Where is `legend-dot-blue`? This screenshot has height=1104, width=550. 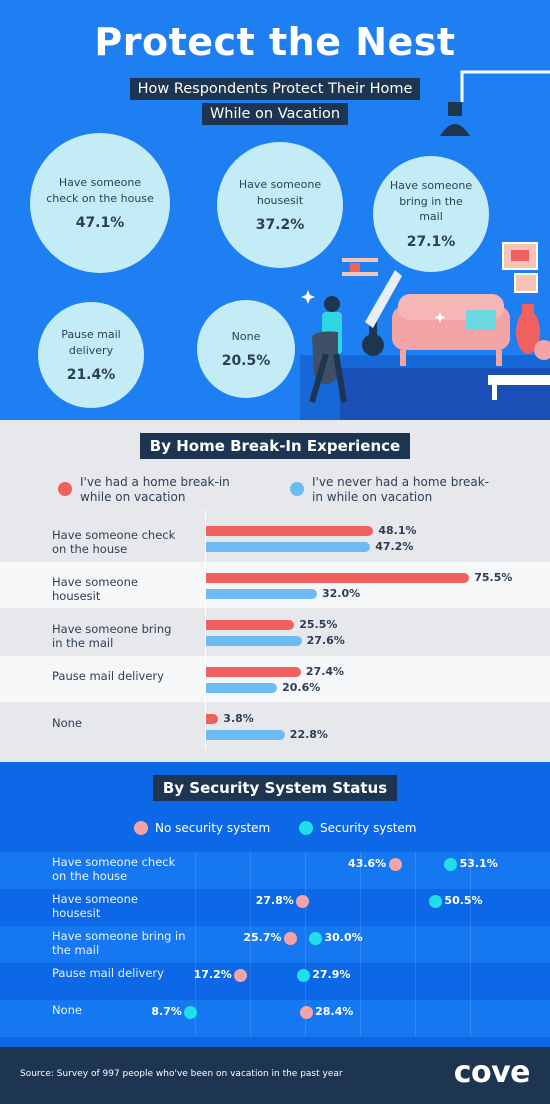
legend-dot-blue is located at coordinates (297, 489).